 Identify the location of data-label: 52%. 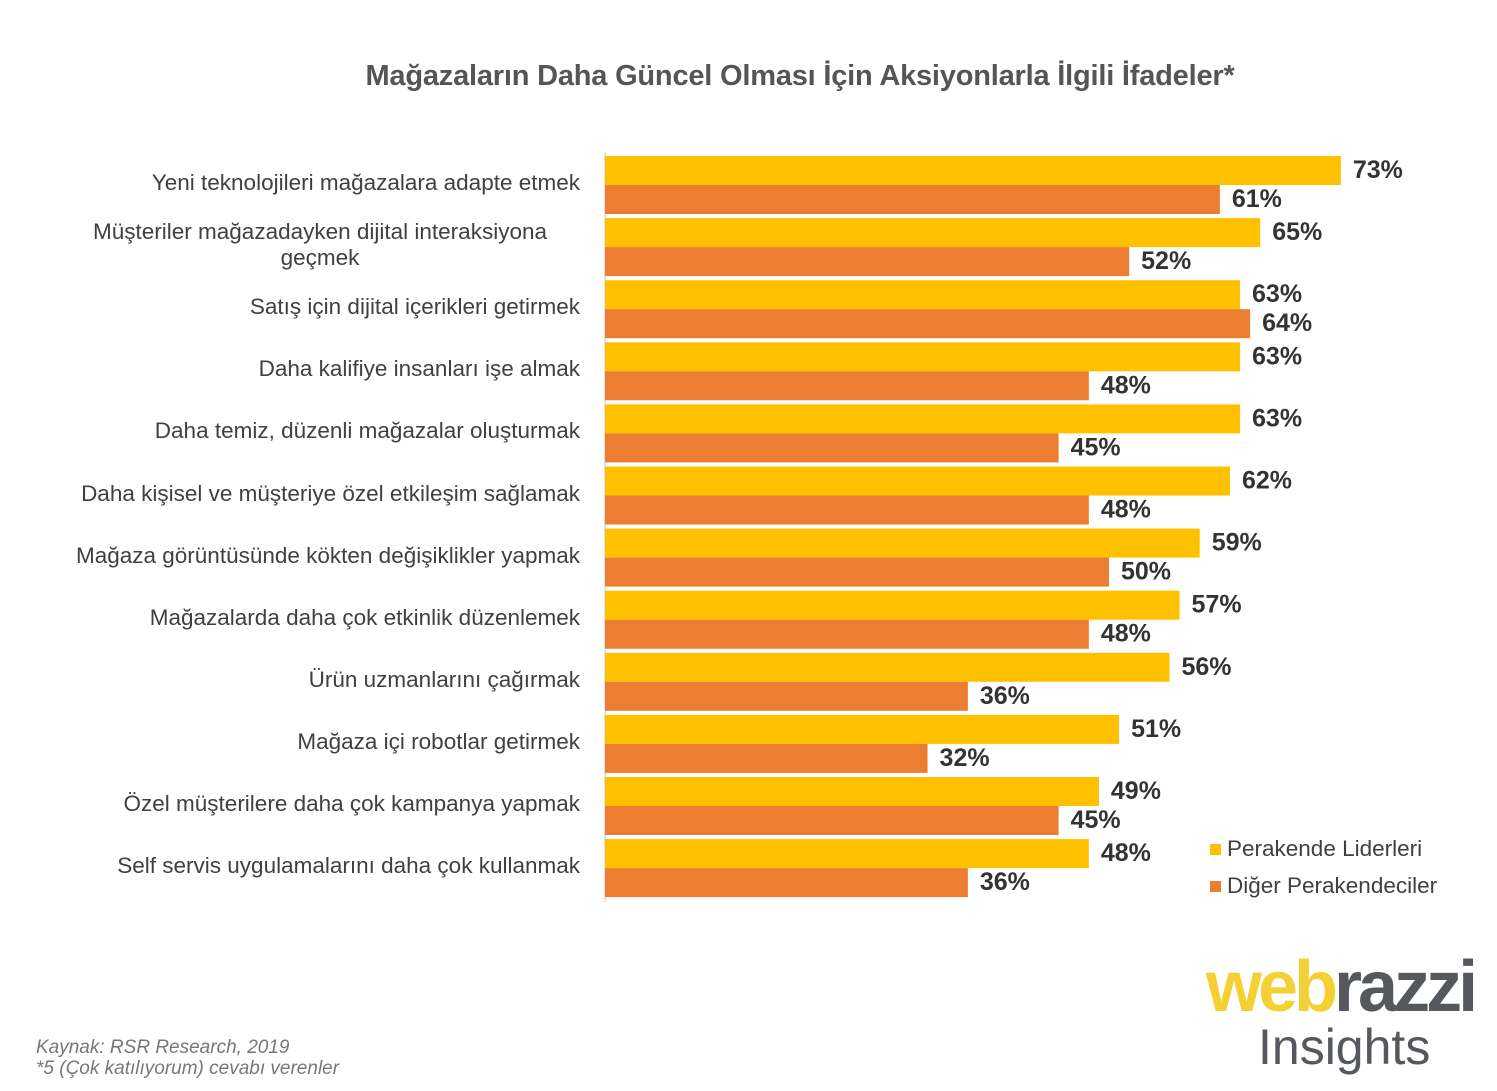
(1166, 261).